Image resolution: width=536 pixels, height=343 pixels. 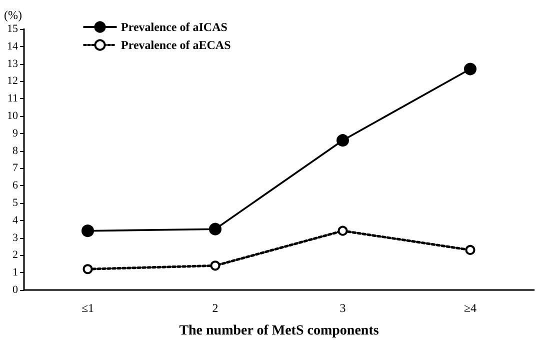 What do you see at coordinates (15, 168) in the screenshot?
I see `y-tick-label: 7` at bounding box center [15, 168].